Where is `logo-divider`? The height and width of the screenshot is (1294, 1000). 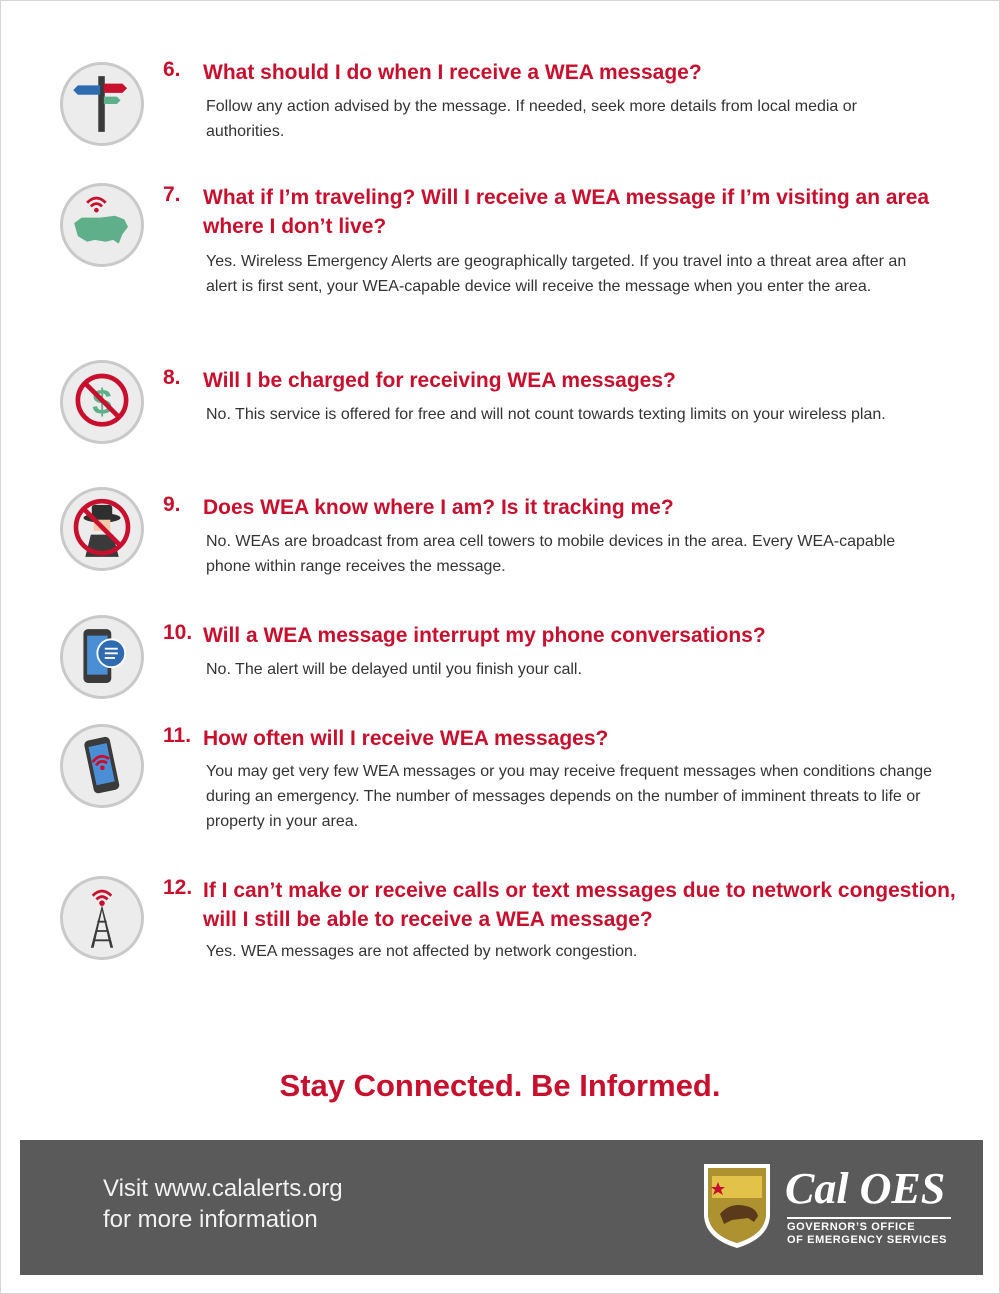
logo-divider is located at coordinates (869, 1218).